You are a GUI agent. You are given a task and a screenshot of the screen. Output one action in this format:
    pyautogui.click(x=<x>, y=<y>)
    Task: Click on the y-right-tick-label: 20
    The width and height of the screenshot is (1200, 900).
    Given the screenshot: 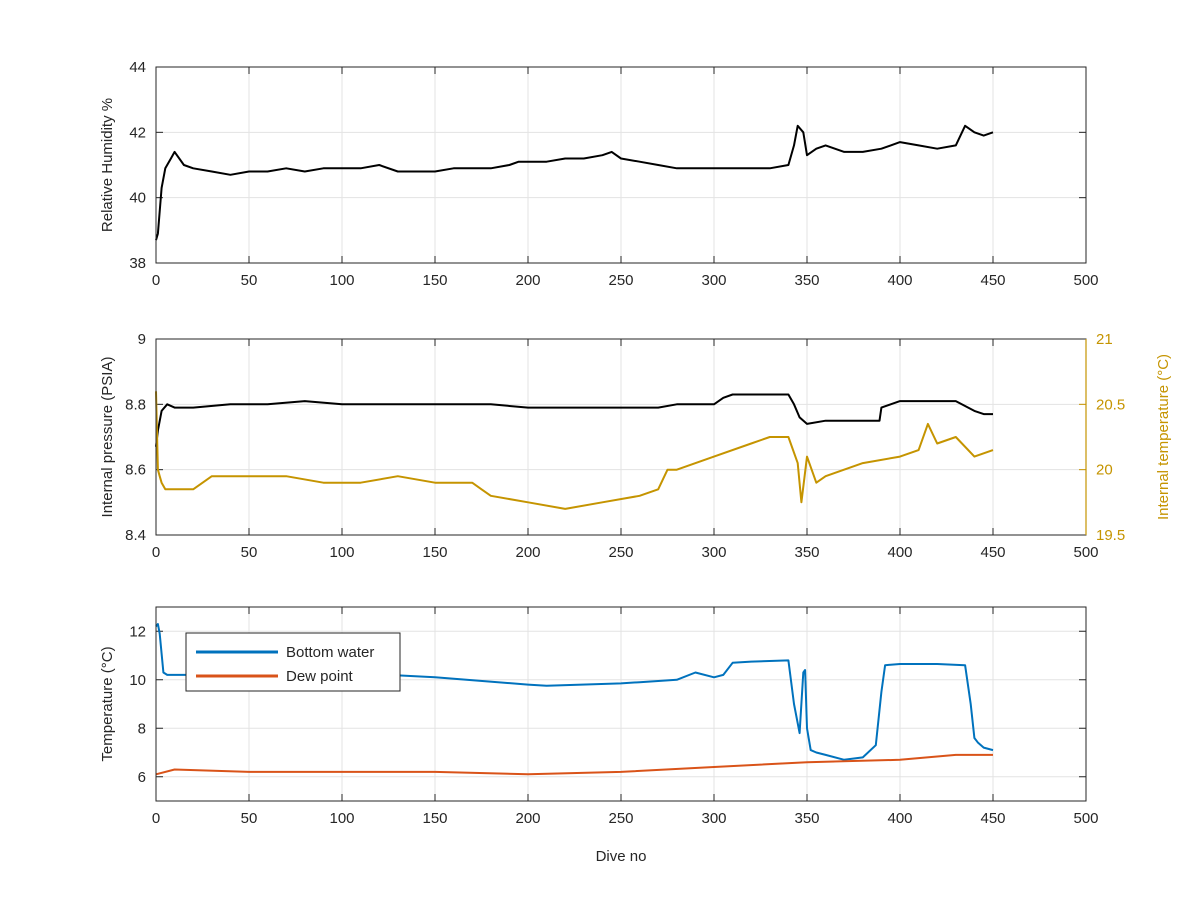 What is the action you would take?
    pyautogui.click(x=1104, y=470)
    